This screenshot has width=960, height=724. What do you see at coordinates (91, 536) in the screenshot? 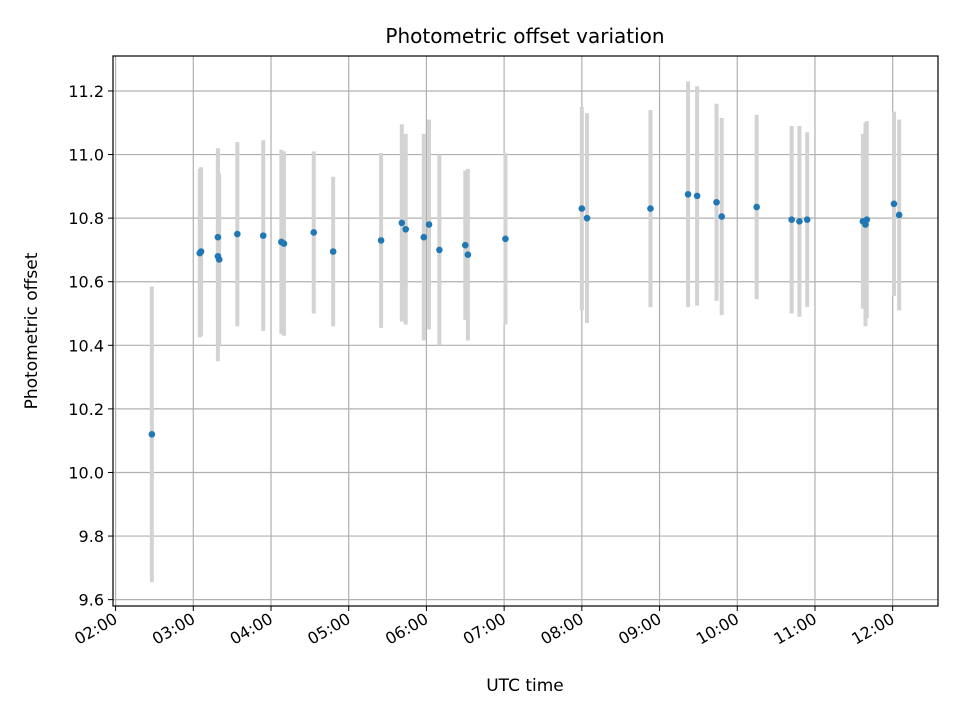
I see `y-tick-label: 9.8` at bounding box center [91, 536].